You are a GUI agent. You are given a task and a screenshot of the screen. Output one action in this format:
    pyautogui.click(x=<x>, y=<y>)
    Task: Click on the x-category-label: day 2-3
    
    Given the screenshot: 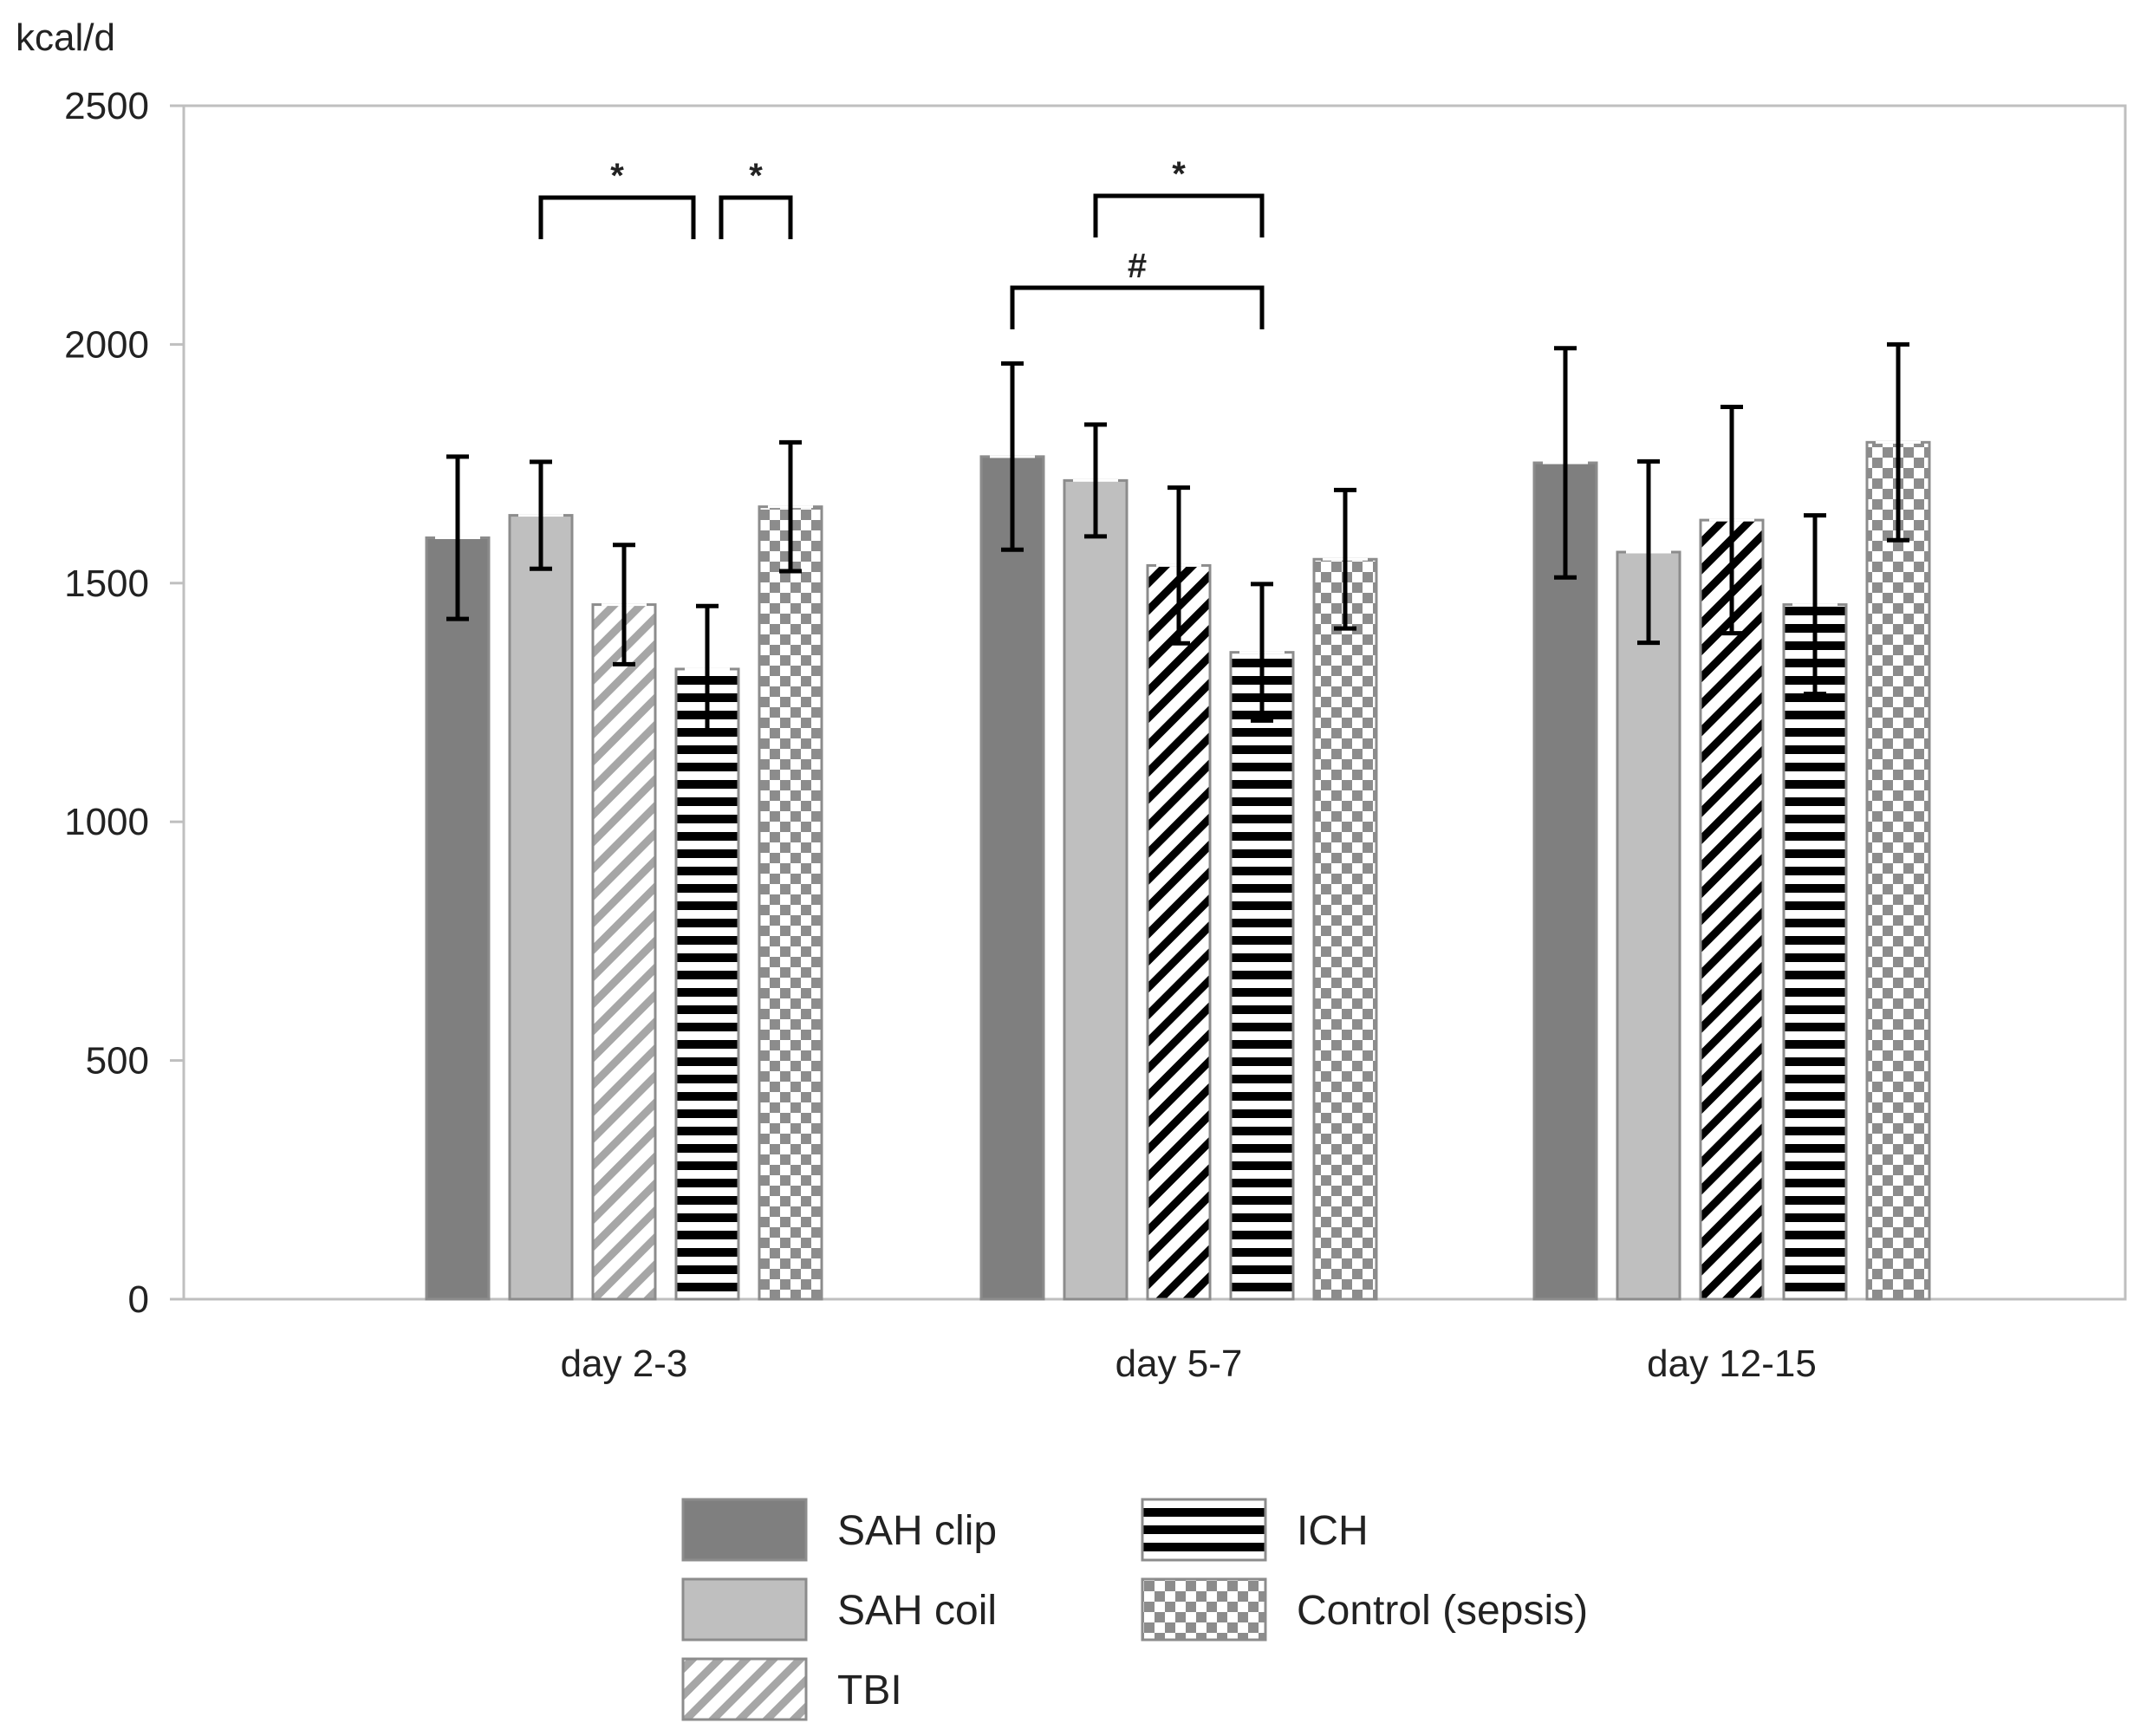 What is the action you would take?
    pyautogui.click(x=624, y=1364)
    